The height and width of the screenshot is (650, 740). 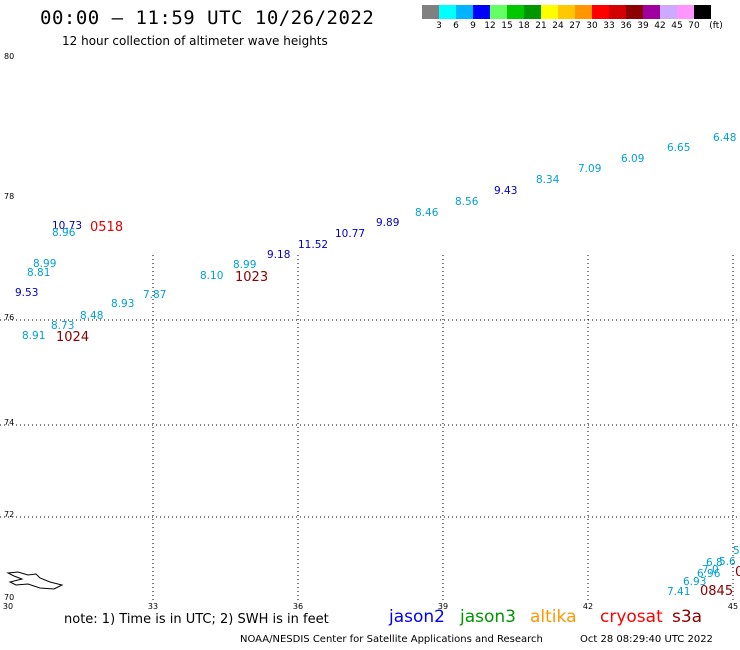 I want to click on generated-timestamp: Oct 28 08:29:40 UTC 2022, so click(x=646, y=639).